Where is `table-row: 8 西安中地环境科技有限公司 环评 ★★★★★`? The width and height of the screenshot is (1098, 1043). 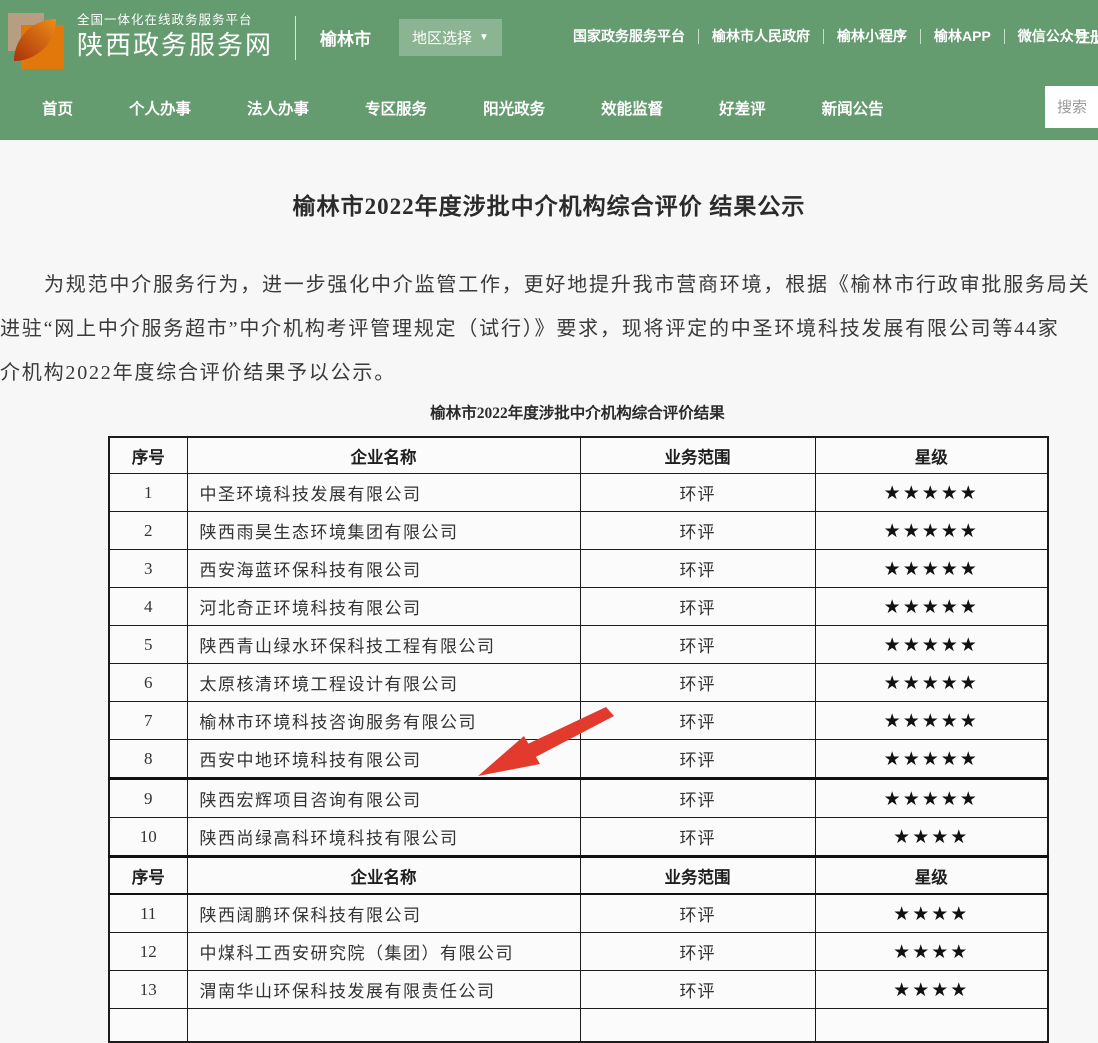
table-row: 8 西安中地环境科技有限公司 环评 ★★★★★ is located at coordinates (578, 759).